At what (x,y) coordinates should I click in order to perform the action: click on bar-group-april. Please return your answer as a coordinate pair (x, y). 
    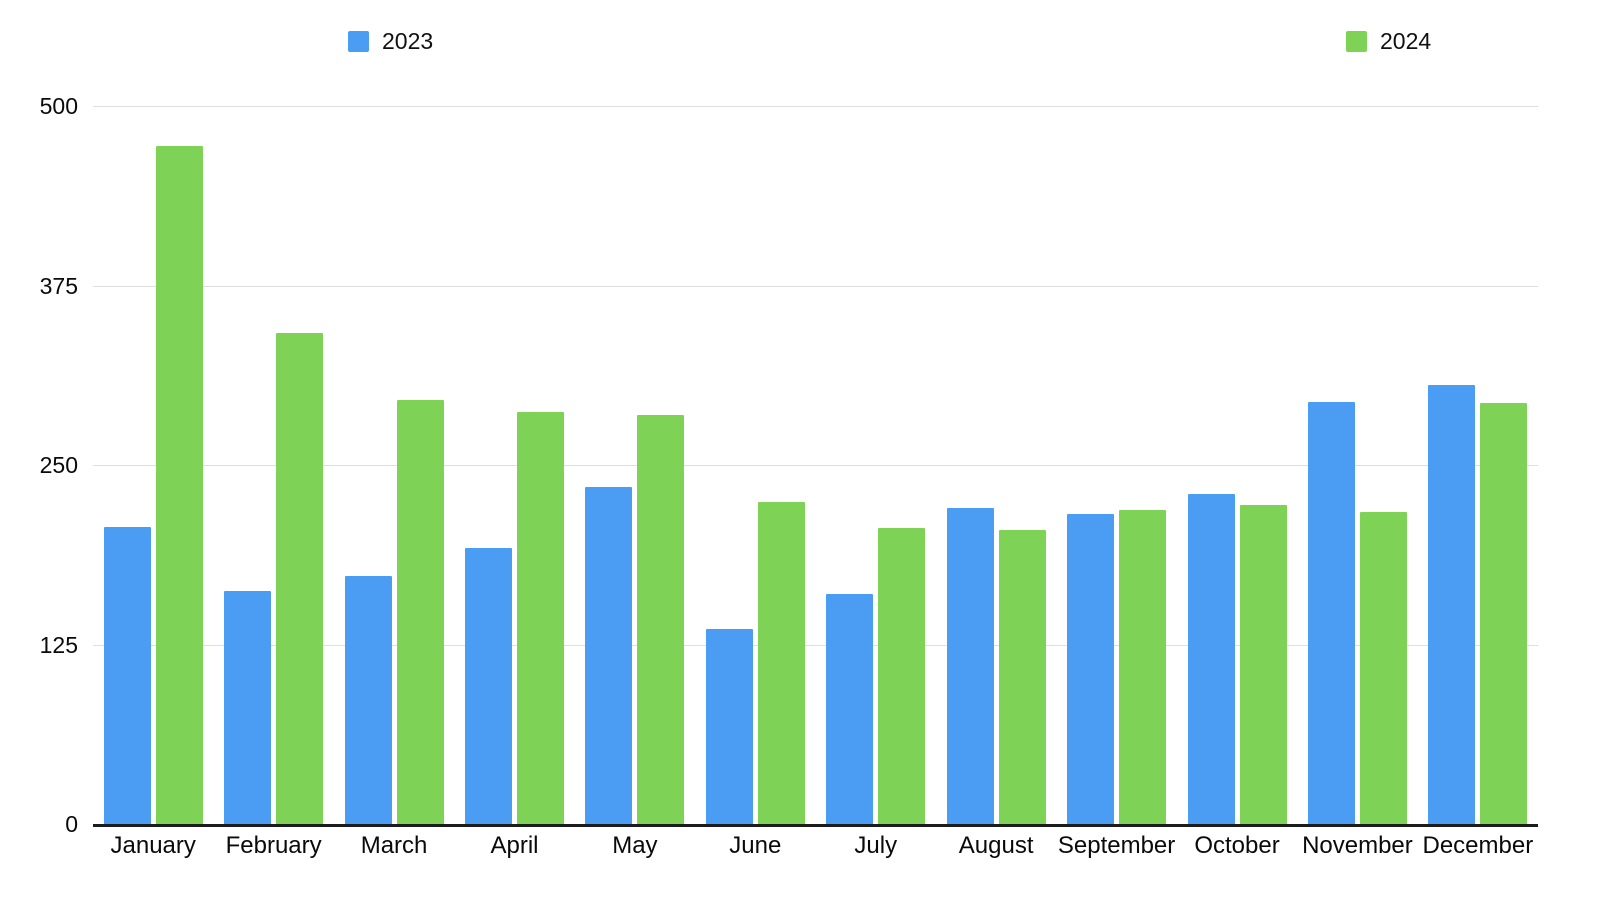
    Looking at the image, I should click on (514, 465).